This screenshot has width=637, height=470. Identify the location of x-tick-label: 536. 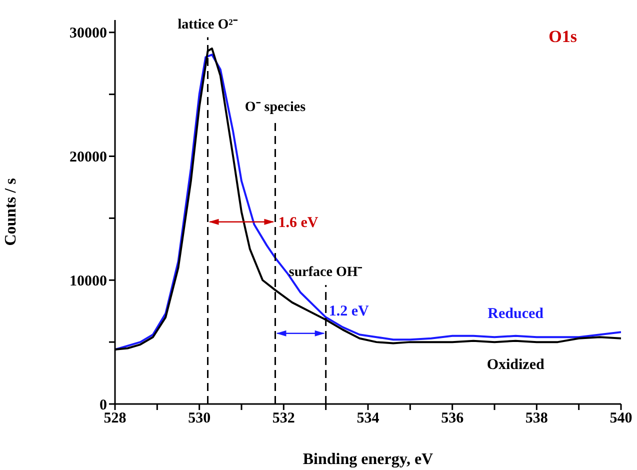
(452, 418).